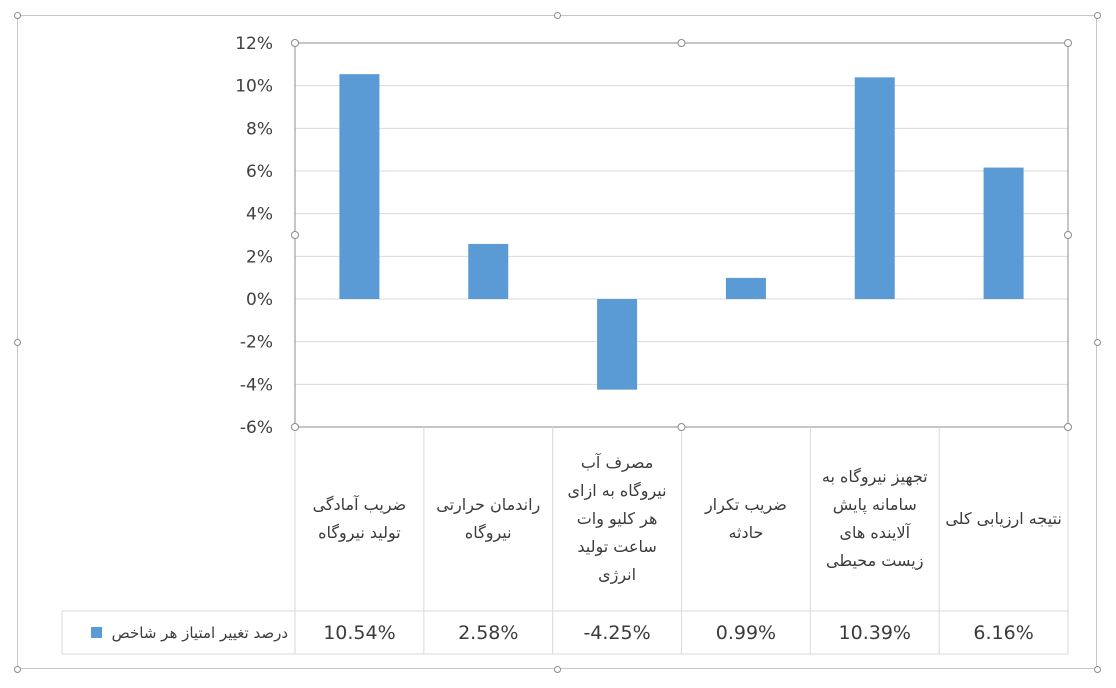  I want to click on legend-label: درصد تغییر امتیاز هر شاخص, so click(199, 632).